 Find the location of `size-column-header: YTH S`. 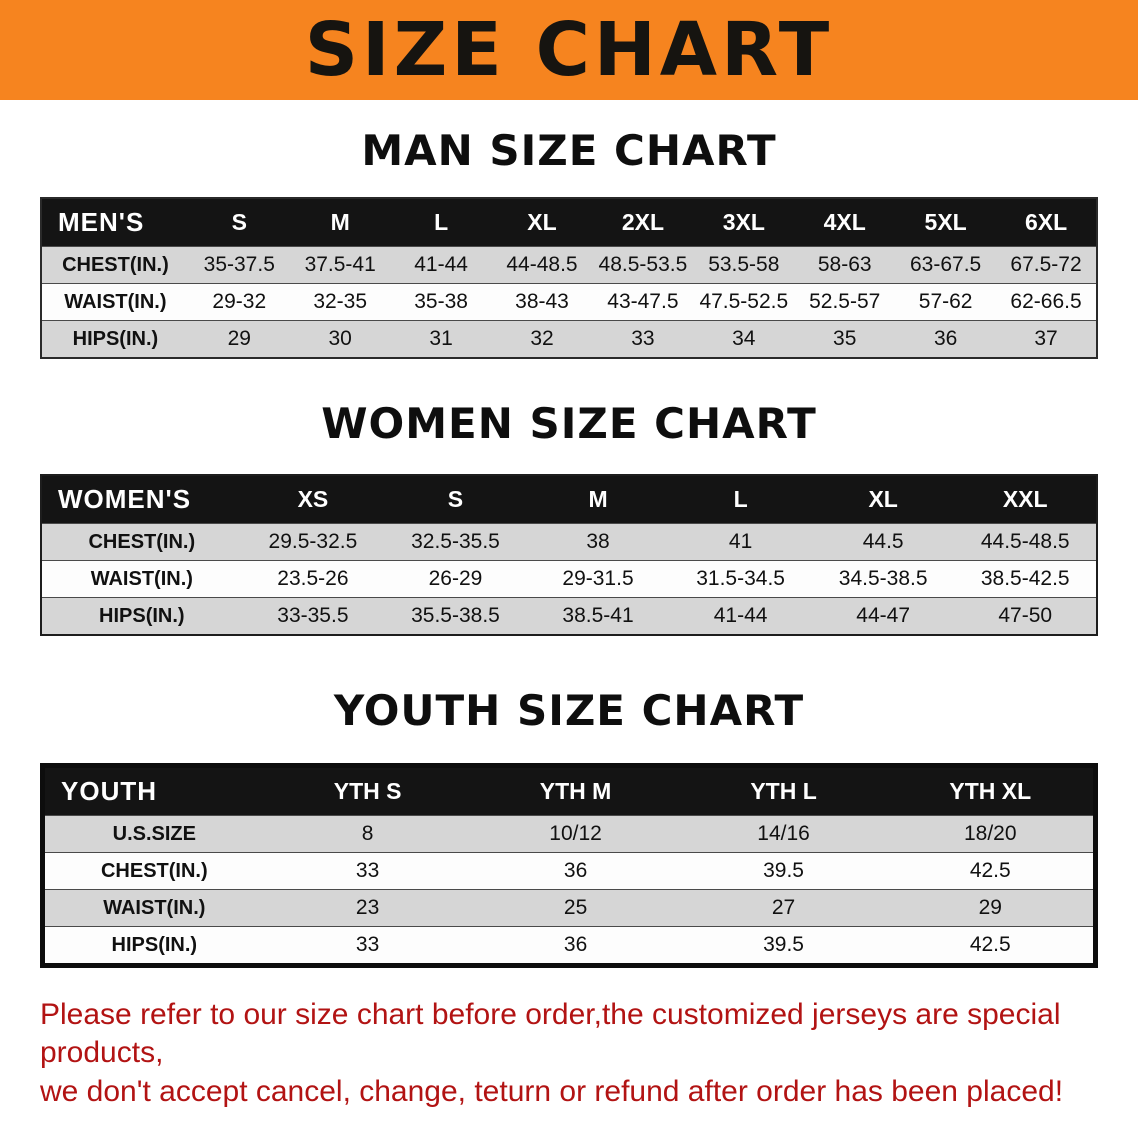

size-column-header: YTH S is located at coordinates (367, 790).